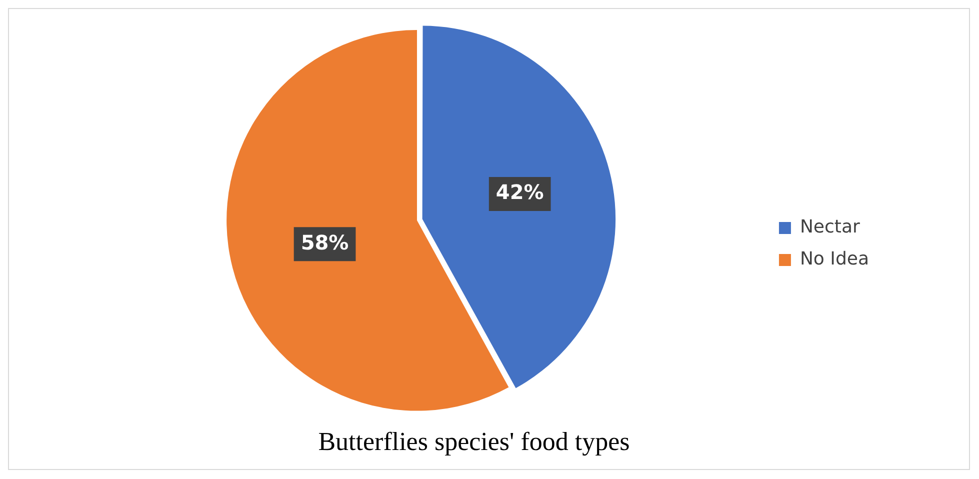  What do you see at coordinates (830, 227) in the screenshot?
I see `legend-label: Nectar` at bounding box center [830, 227].